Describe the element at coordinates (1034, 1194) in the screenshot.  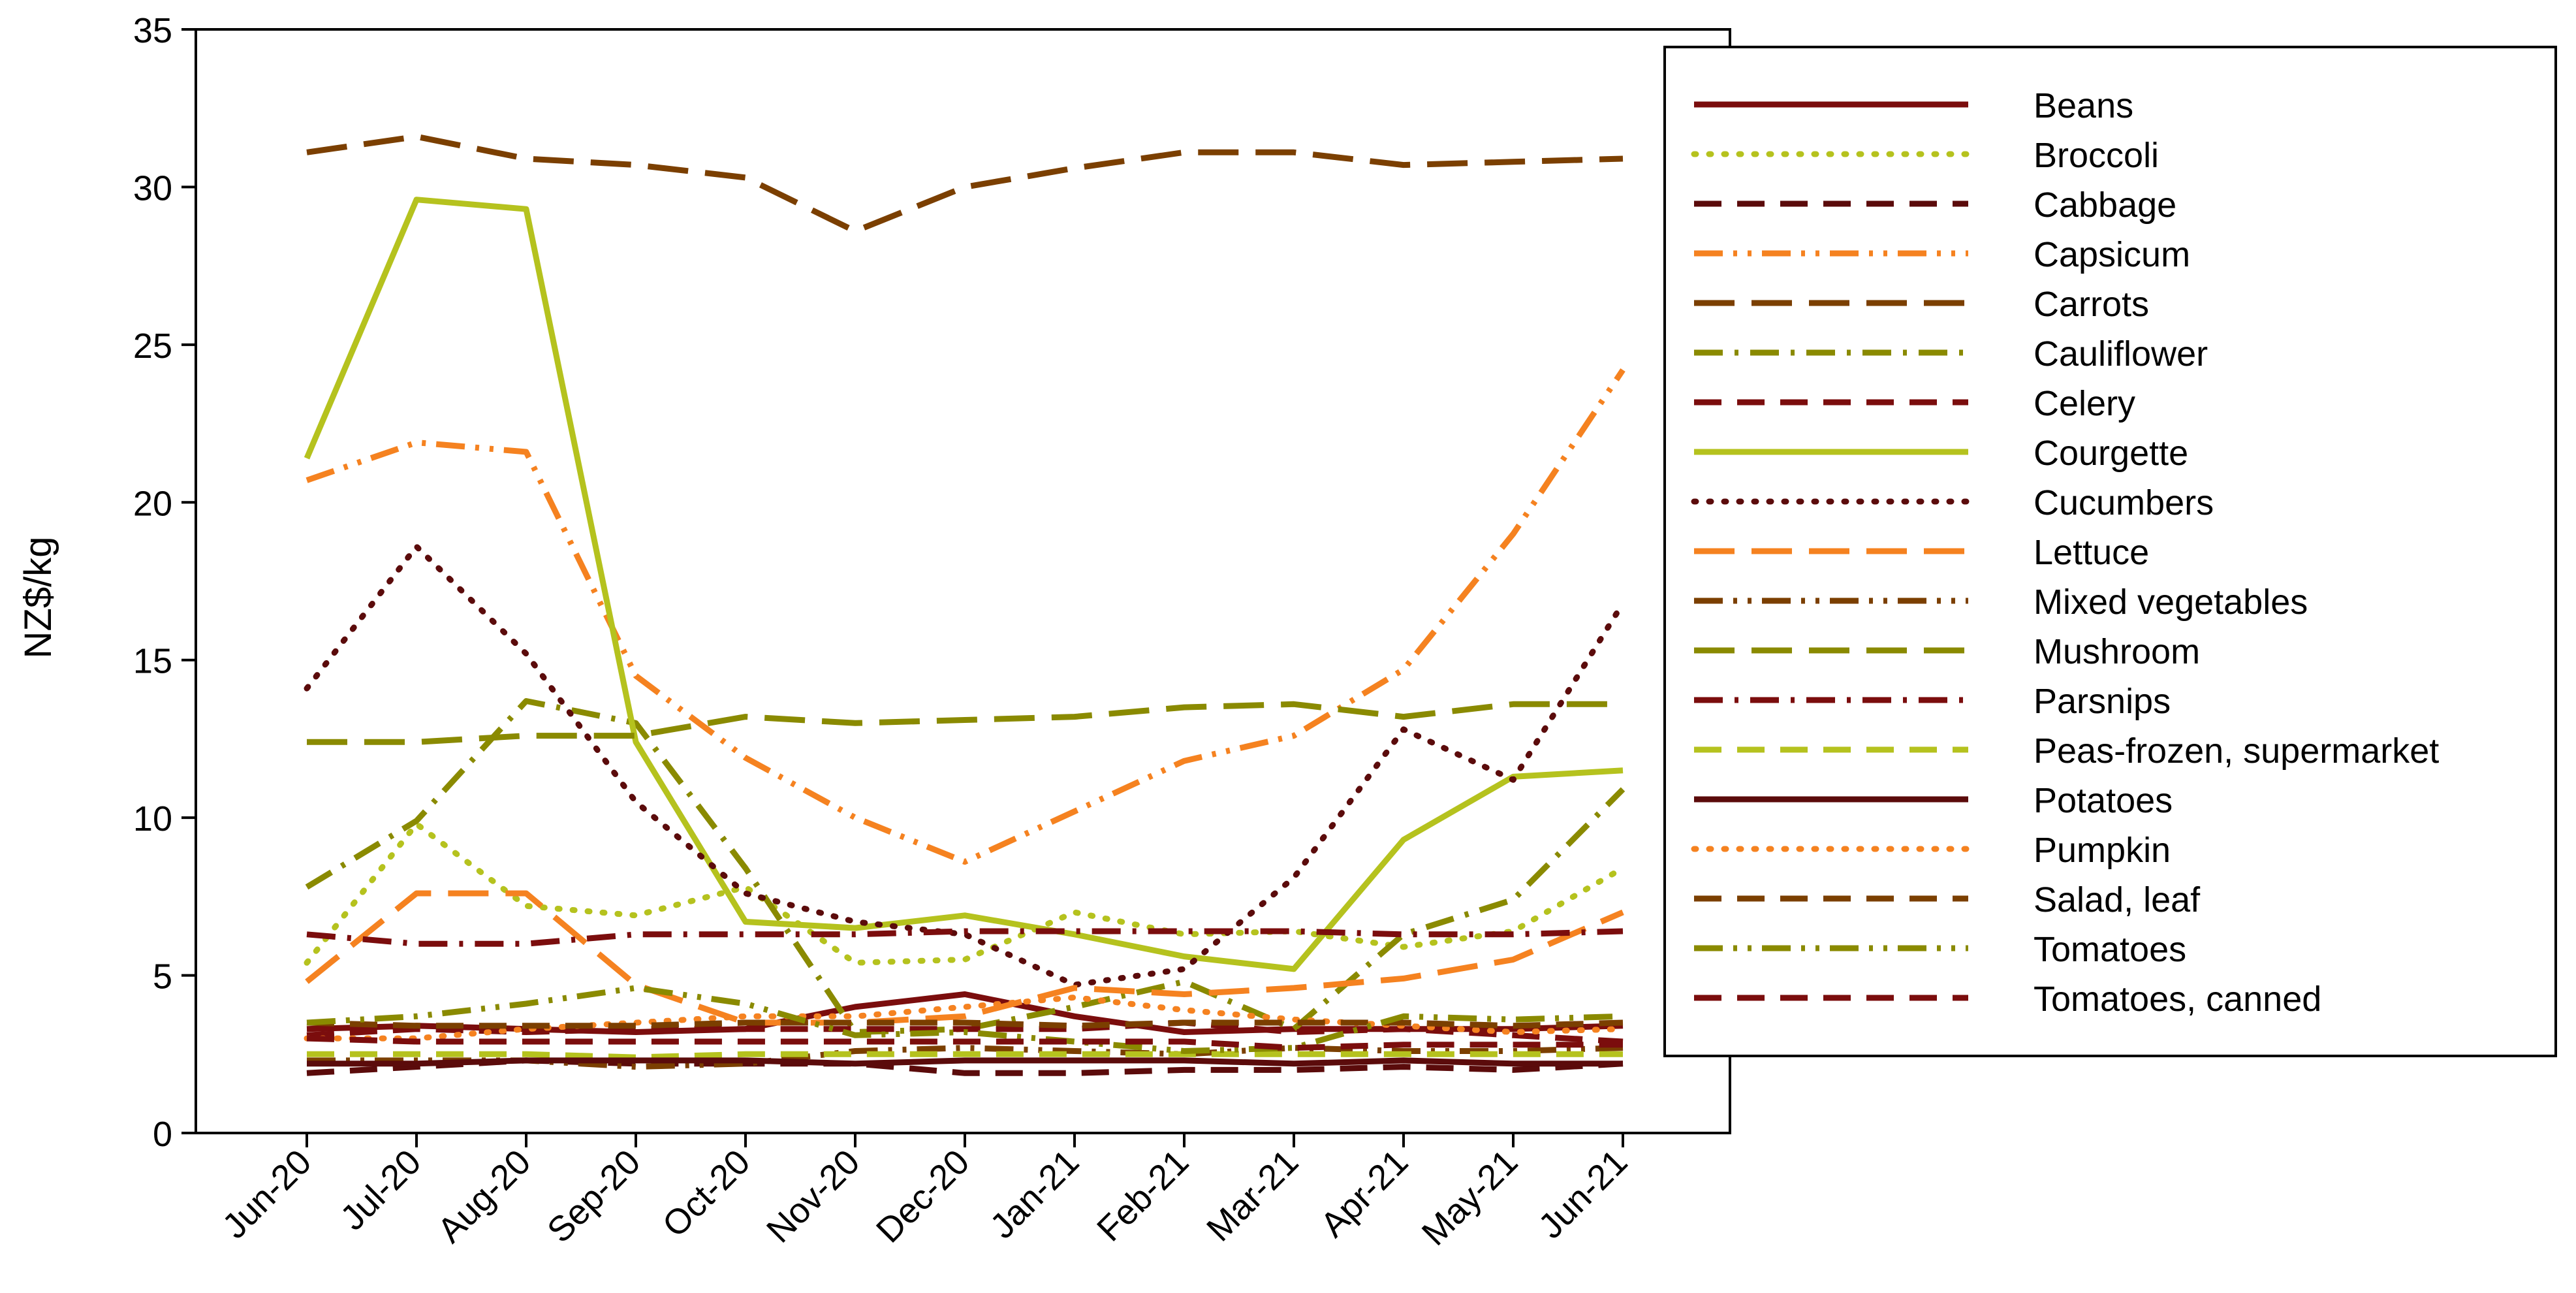
I see `x-tick-label: Jan-21` at that location.